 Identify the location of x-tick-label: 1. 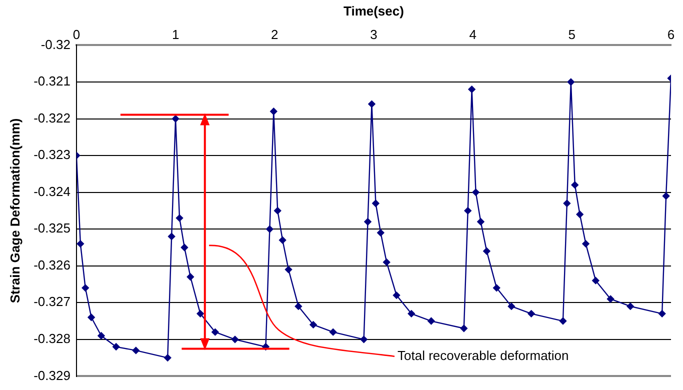
(176, 34).